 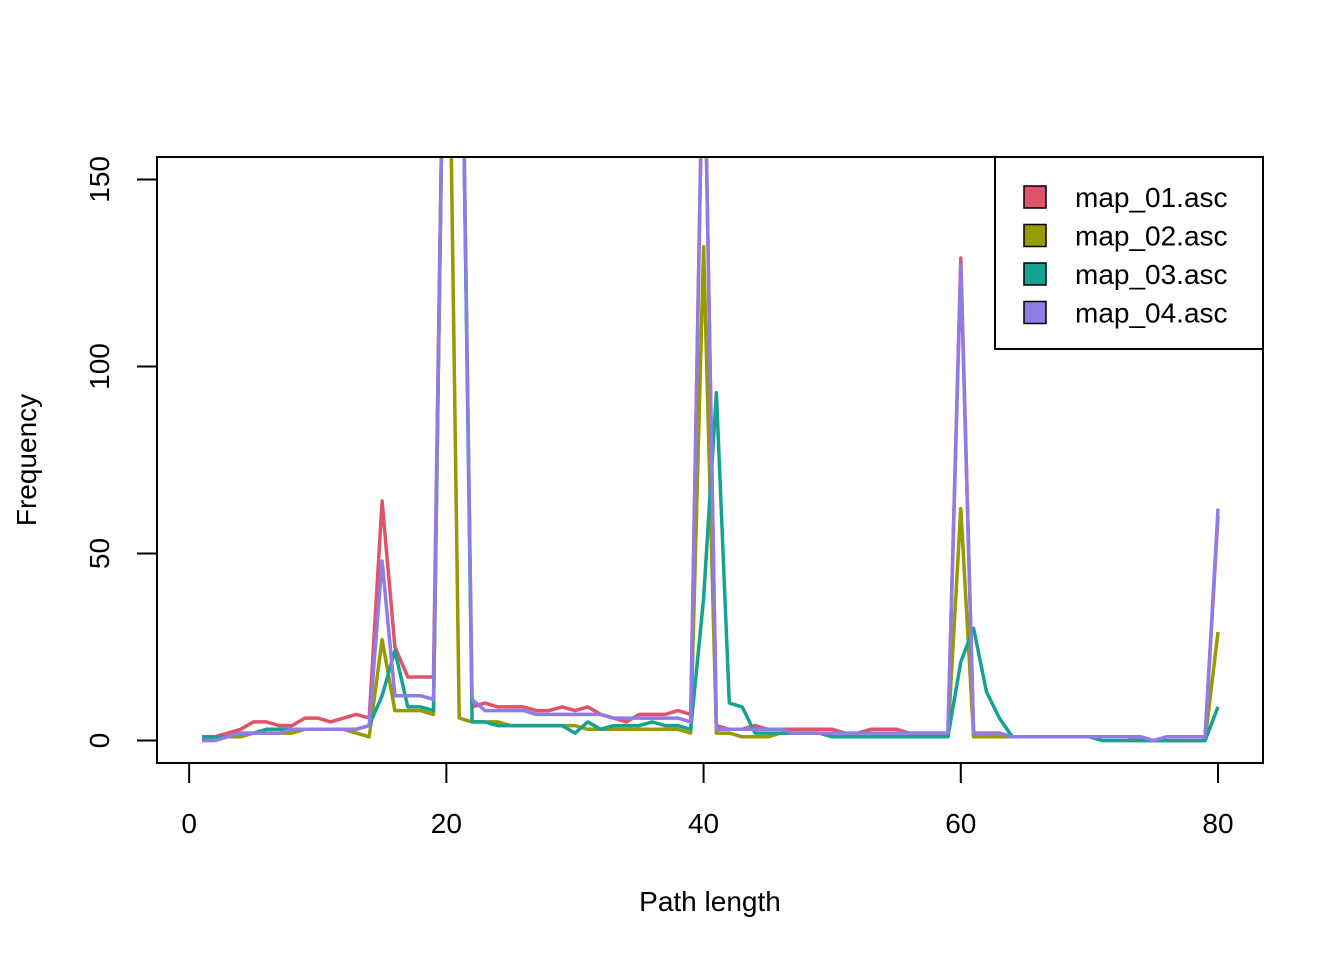 What do you see at coordinates (1151, 197) in the screenshot?
I see `legend-label: map_01.asc` at bounding box center [1151, 197].